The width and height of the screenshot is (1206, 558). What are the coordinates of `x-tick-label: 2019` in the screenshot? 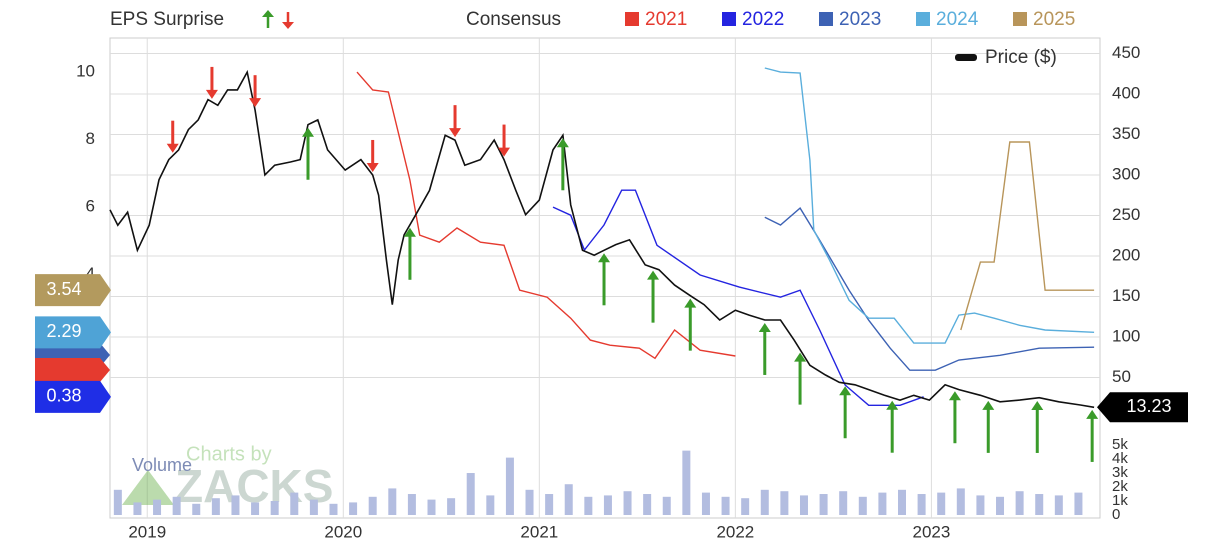 It's located at (147, 531).